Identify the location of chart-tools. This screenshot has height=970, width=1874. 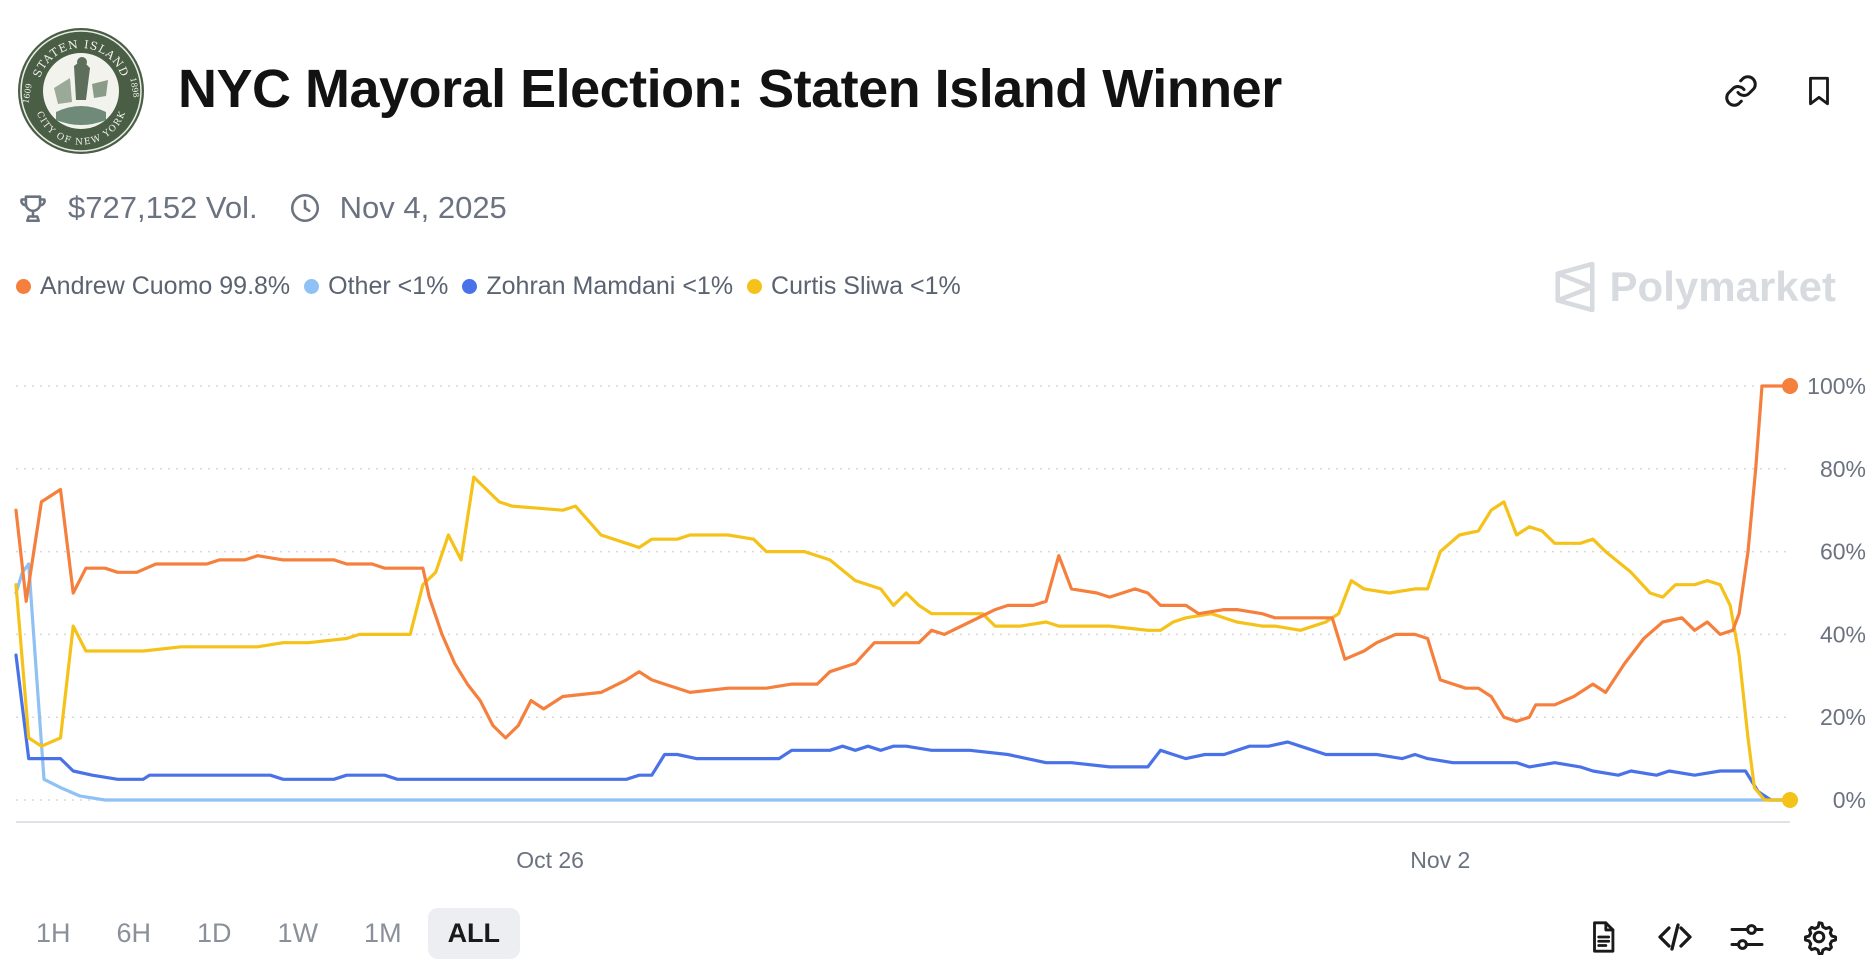
(1711, 937).